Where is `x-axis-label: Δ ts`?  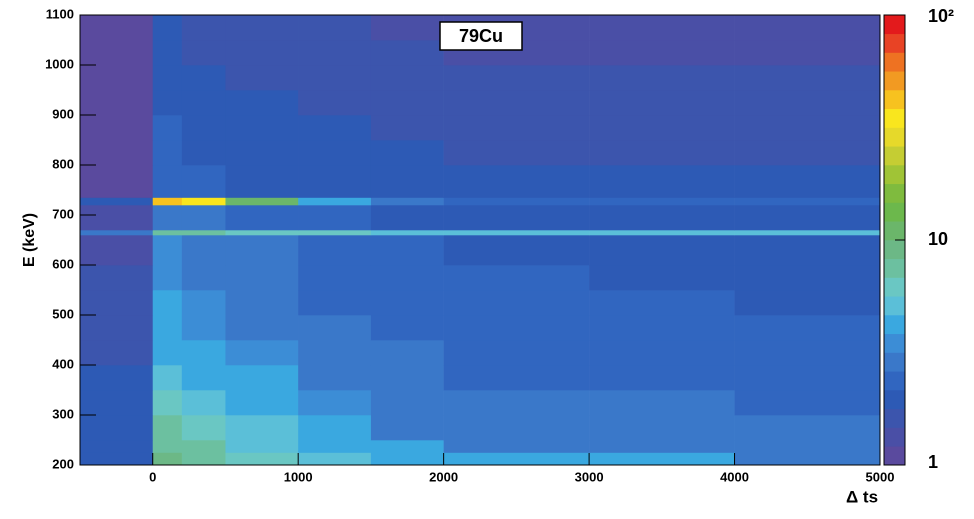 x-axis-label: Δ ts is located at coordinates (862, 496).